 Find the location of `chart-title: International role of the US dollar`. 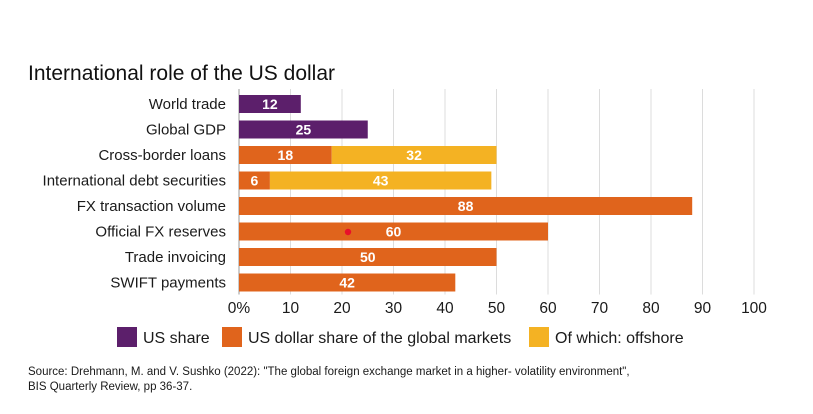

chart-title: International role of the US dollar is located at coordinates (181, 73).